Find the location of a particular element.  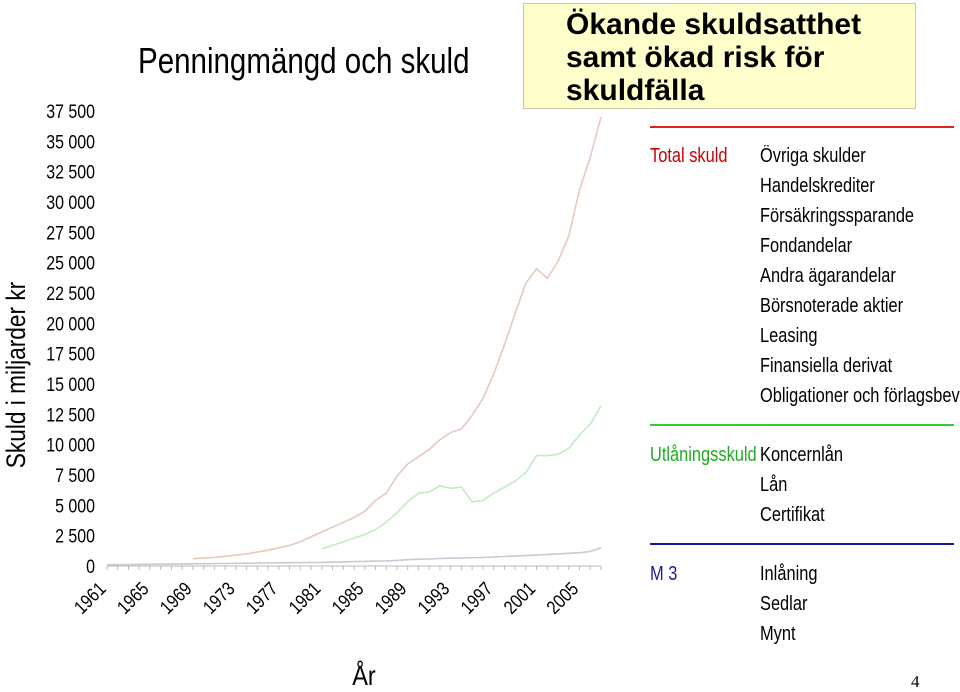

legend-component: Leasing is located at coordinates (789, 336).